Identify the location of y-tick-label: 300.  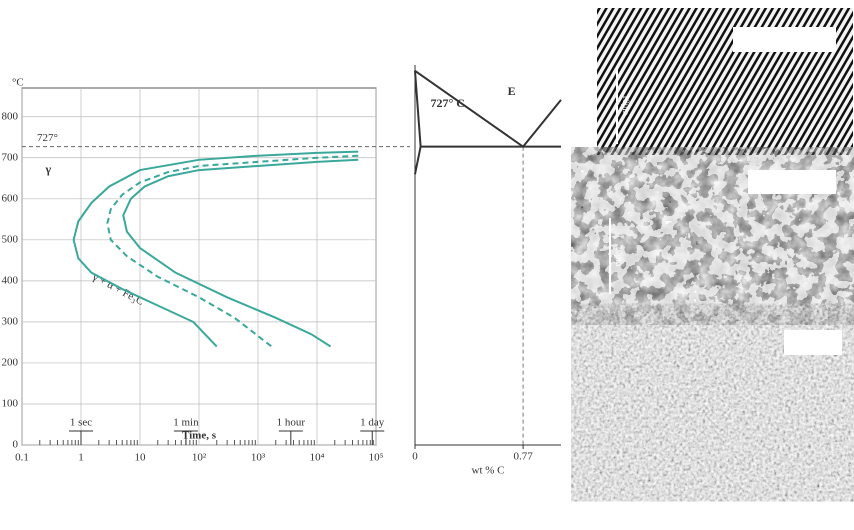
(10, 321).